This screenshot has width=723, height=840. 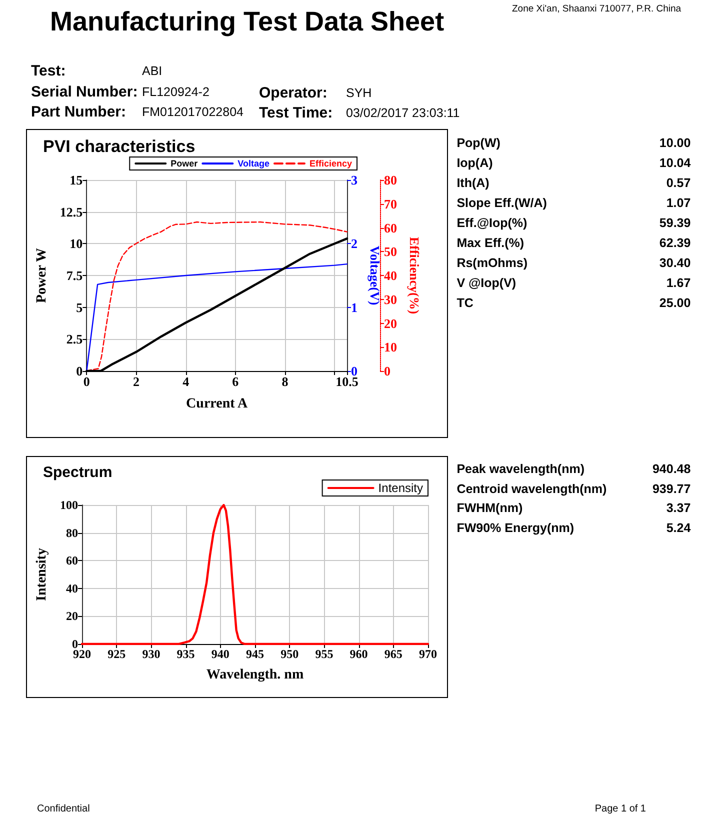 I want to click on text: 1.07, so click(x=678, y=203).